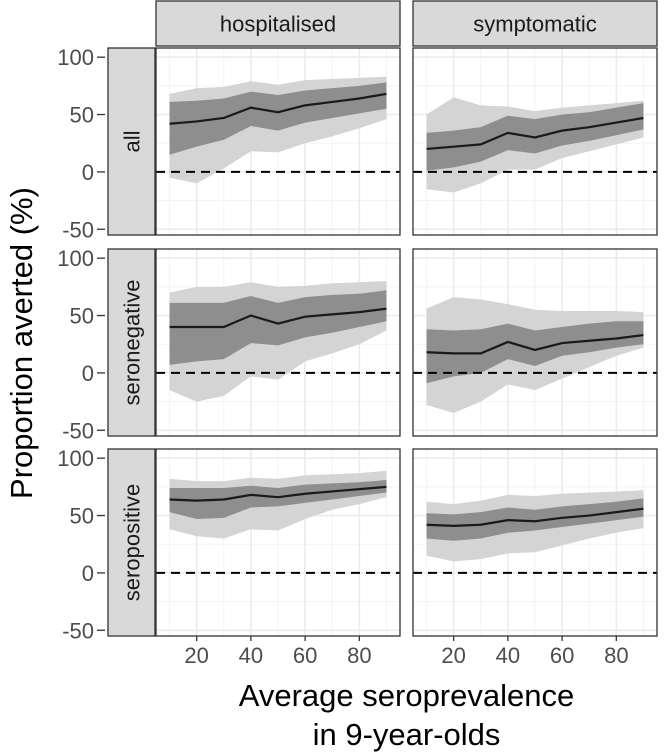  I want to click on panel-all-hospitalised, so click(278, 141).